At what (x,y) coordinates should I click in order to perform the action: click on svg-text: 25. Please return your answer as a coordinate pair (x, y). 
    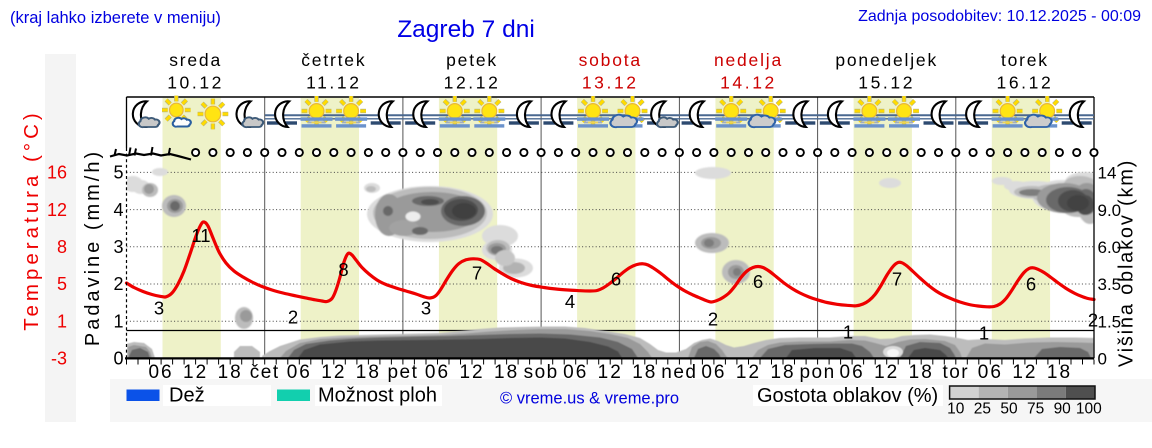
    Looking at the image, I should click on (982, 409).